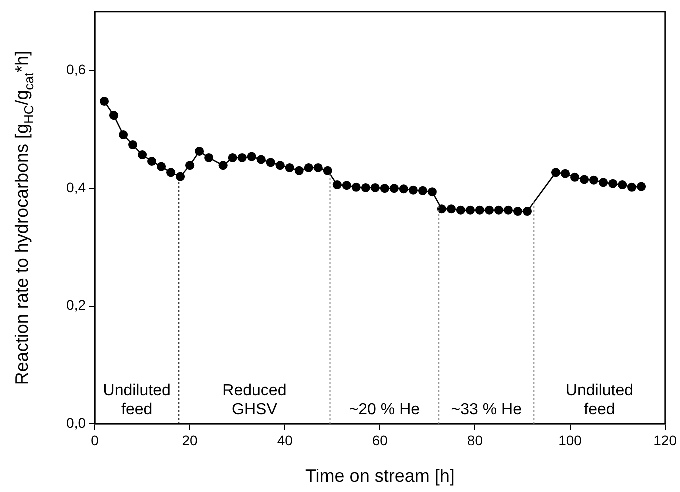 This screenshot has width=680, height=492. Describe the element at coordinates (285, 440) in the screenshot. I see `x-tick-label: 40` at that location.